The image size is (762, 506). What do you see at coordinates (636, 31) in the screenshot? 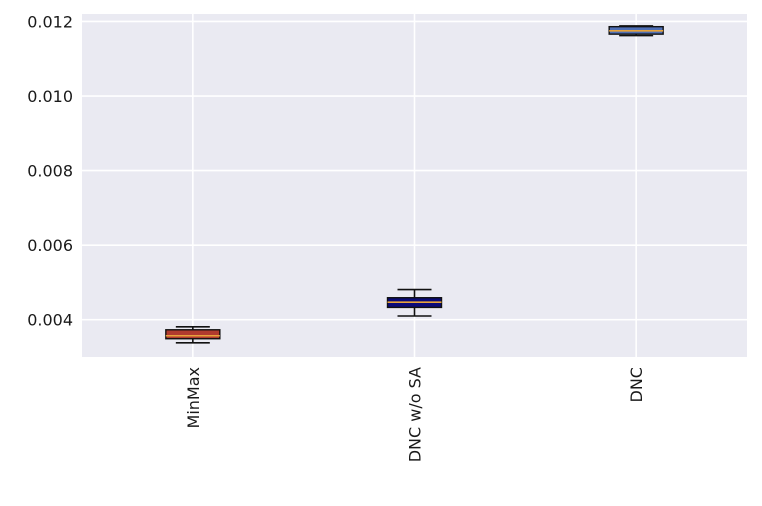
I see `box-plot-dnc` at bounding box center [636, 31].